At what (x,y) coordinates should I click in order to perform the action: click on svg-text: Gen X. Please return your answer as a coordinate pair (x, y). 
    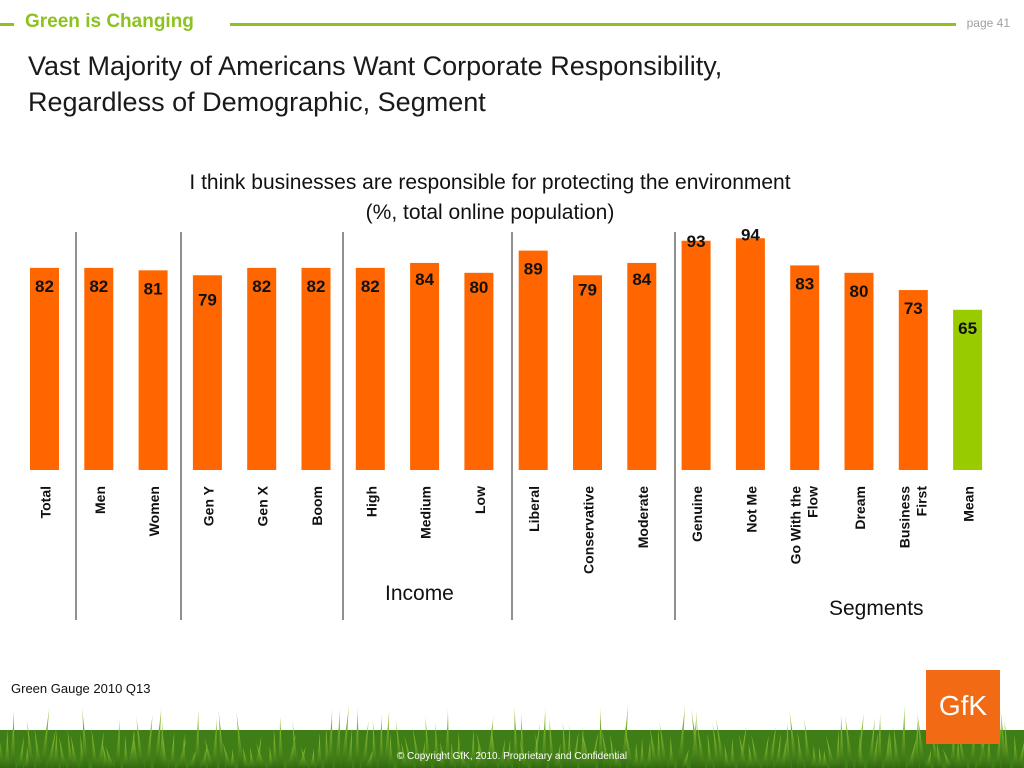
    Looking at the image, I should click on (263, 505).